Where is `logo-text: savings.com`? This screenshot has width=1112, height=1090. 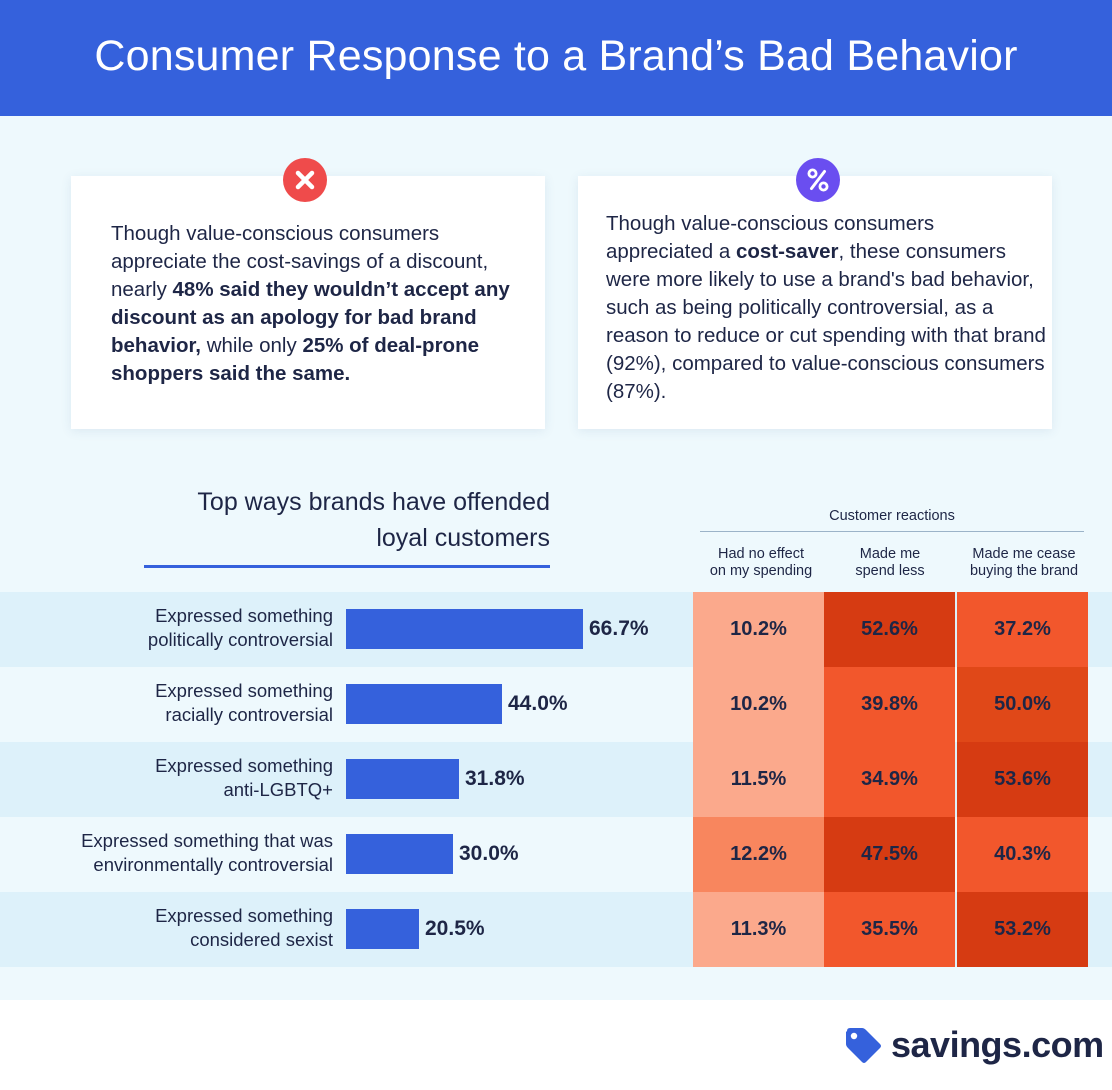
logo-text: savings.com is located at coordinates (997, 1044).